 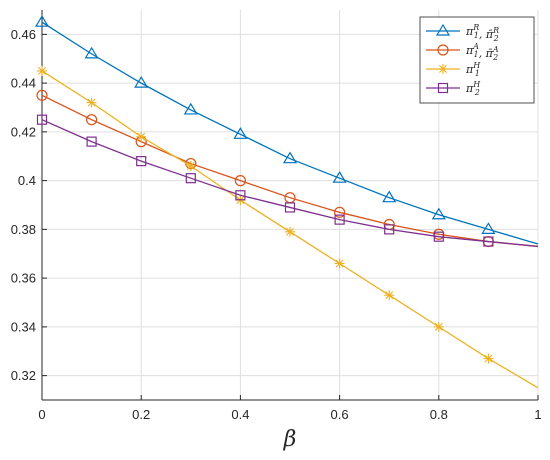 What do you see at coordinates (240, 414) in the screenshot?
I see `x-tick-label: 0.4` at bounding box center [240, 414].